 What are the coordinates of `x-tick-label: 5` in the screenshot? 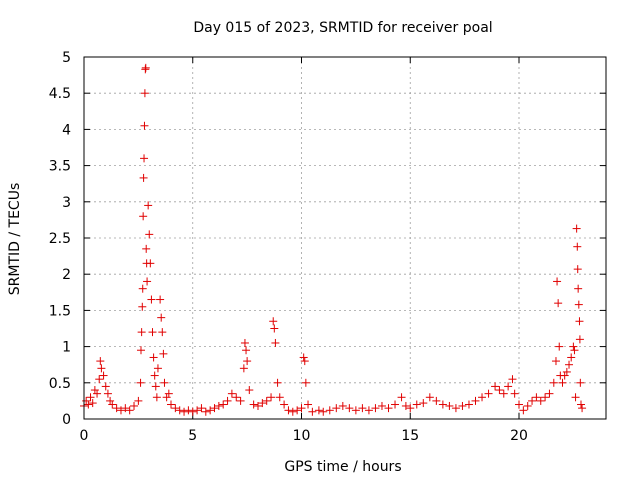 It's located at (192, 436).